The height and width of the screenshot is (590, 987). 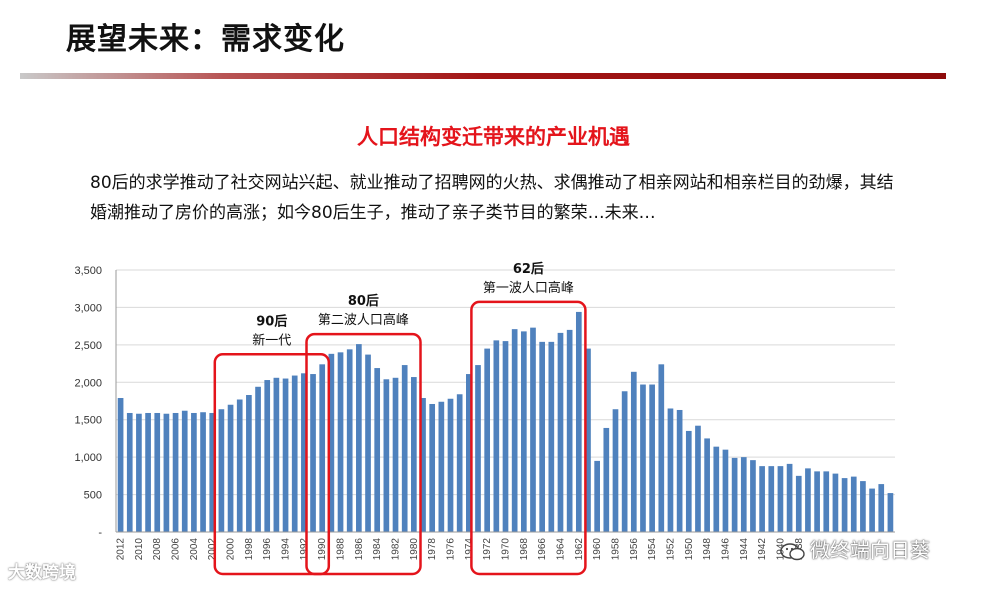 What do you see at coordinates (652, 549) in the screenshot?
I see `x-tick-label: 1954` at bounding box center [652, 549].